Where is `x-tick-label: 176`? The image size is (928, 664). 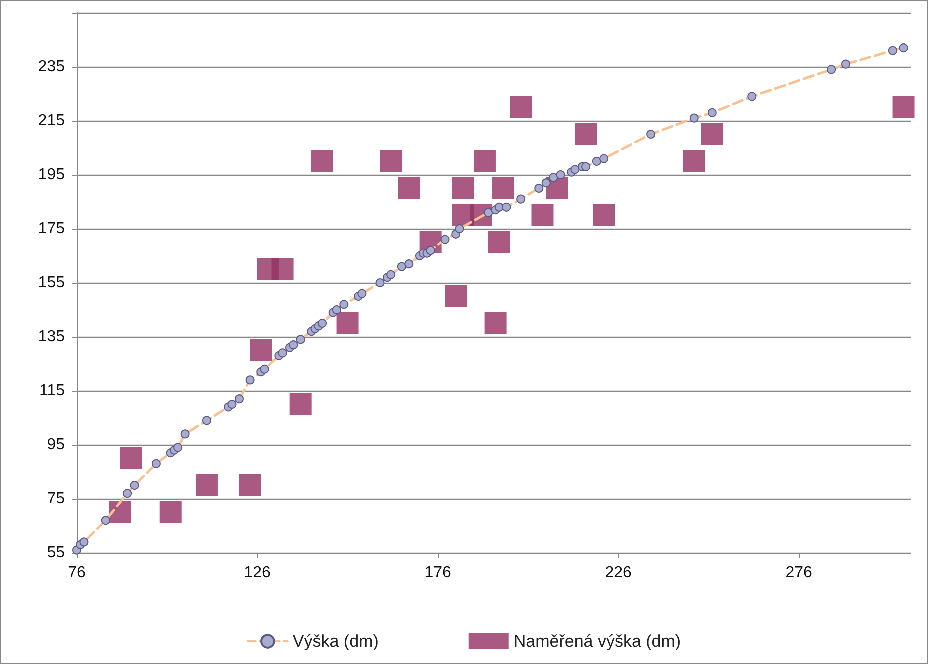
x-tick-label: 176 is located at coordinates (438, 573).